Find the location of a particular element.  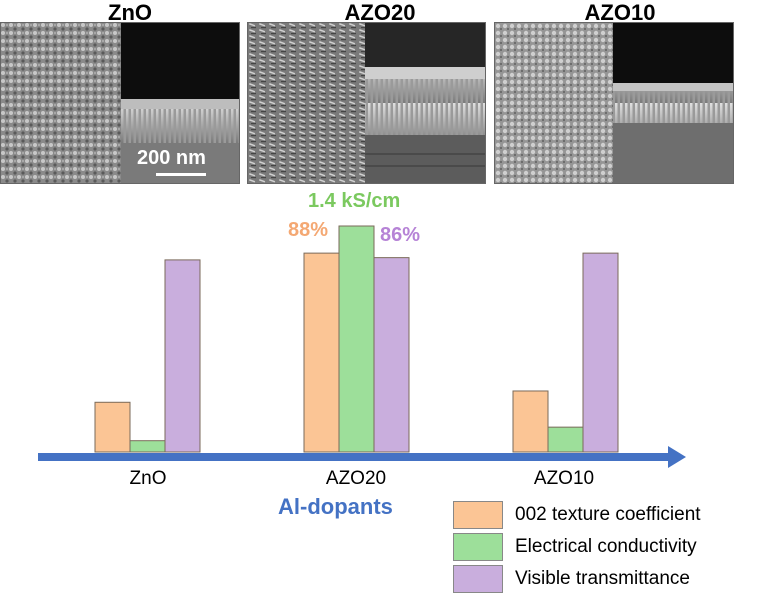

legend-item-texture: 002 texture coefficient is located at coordinates (609, 515).